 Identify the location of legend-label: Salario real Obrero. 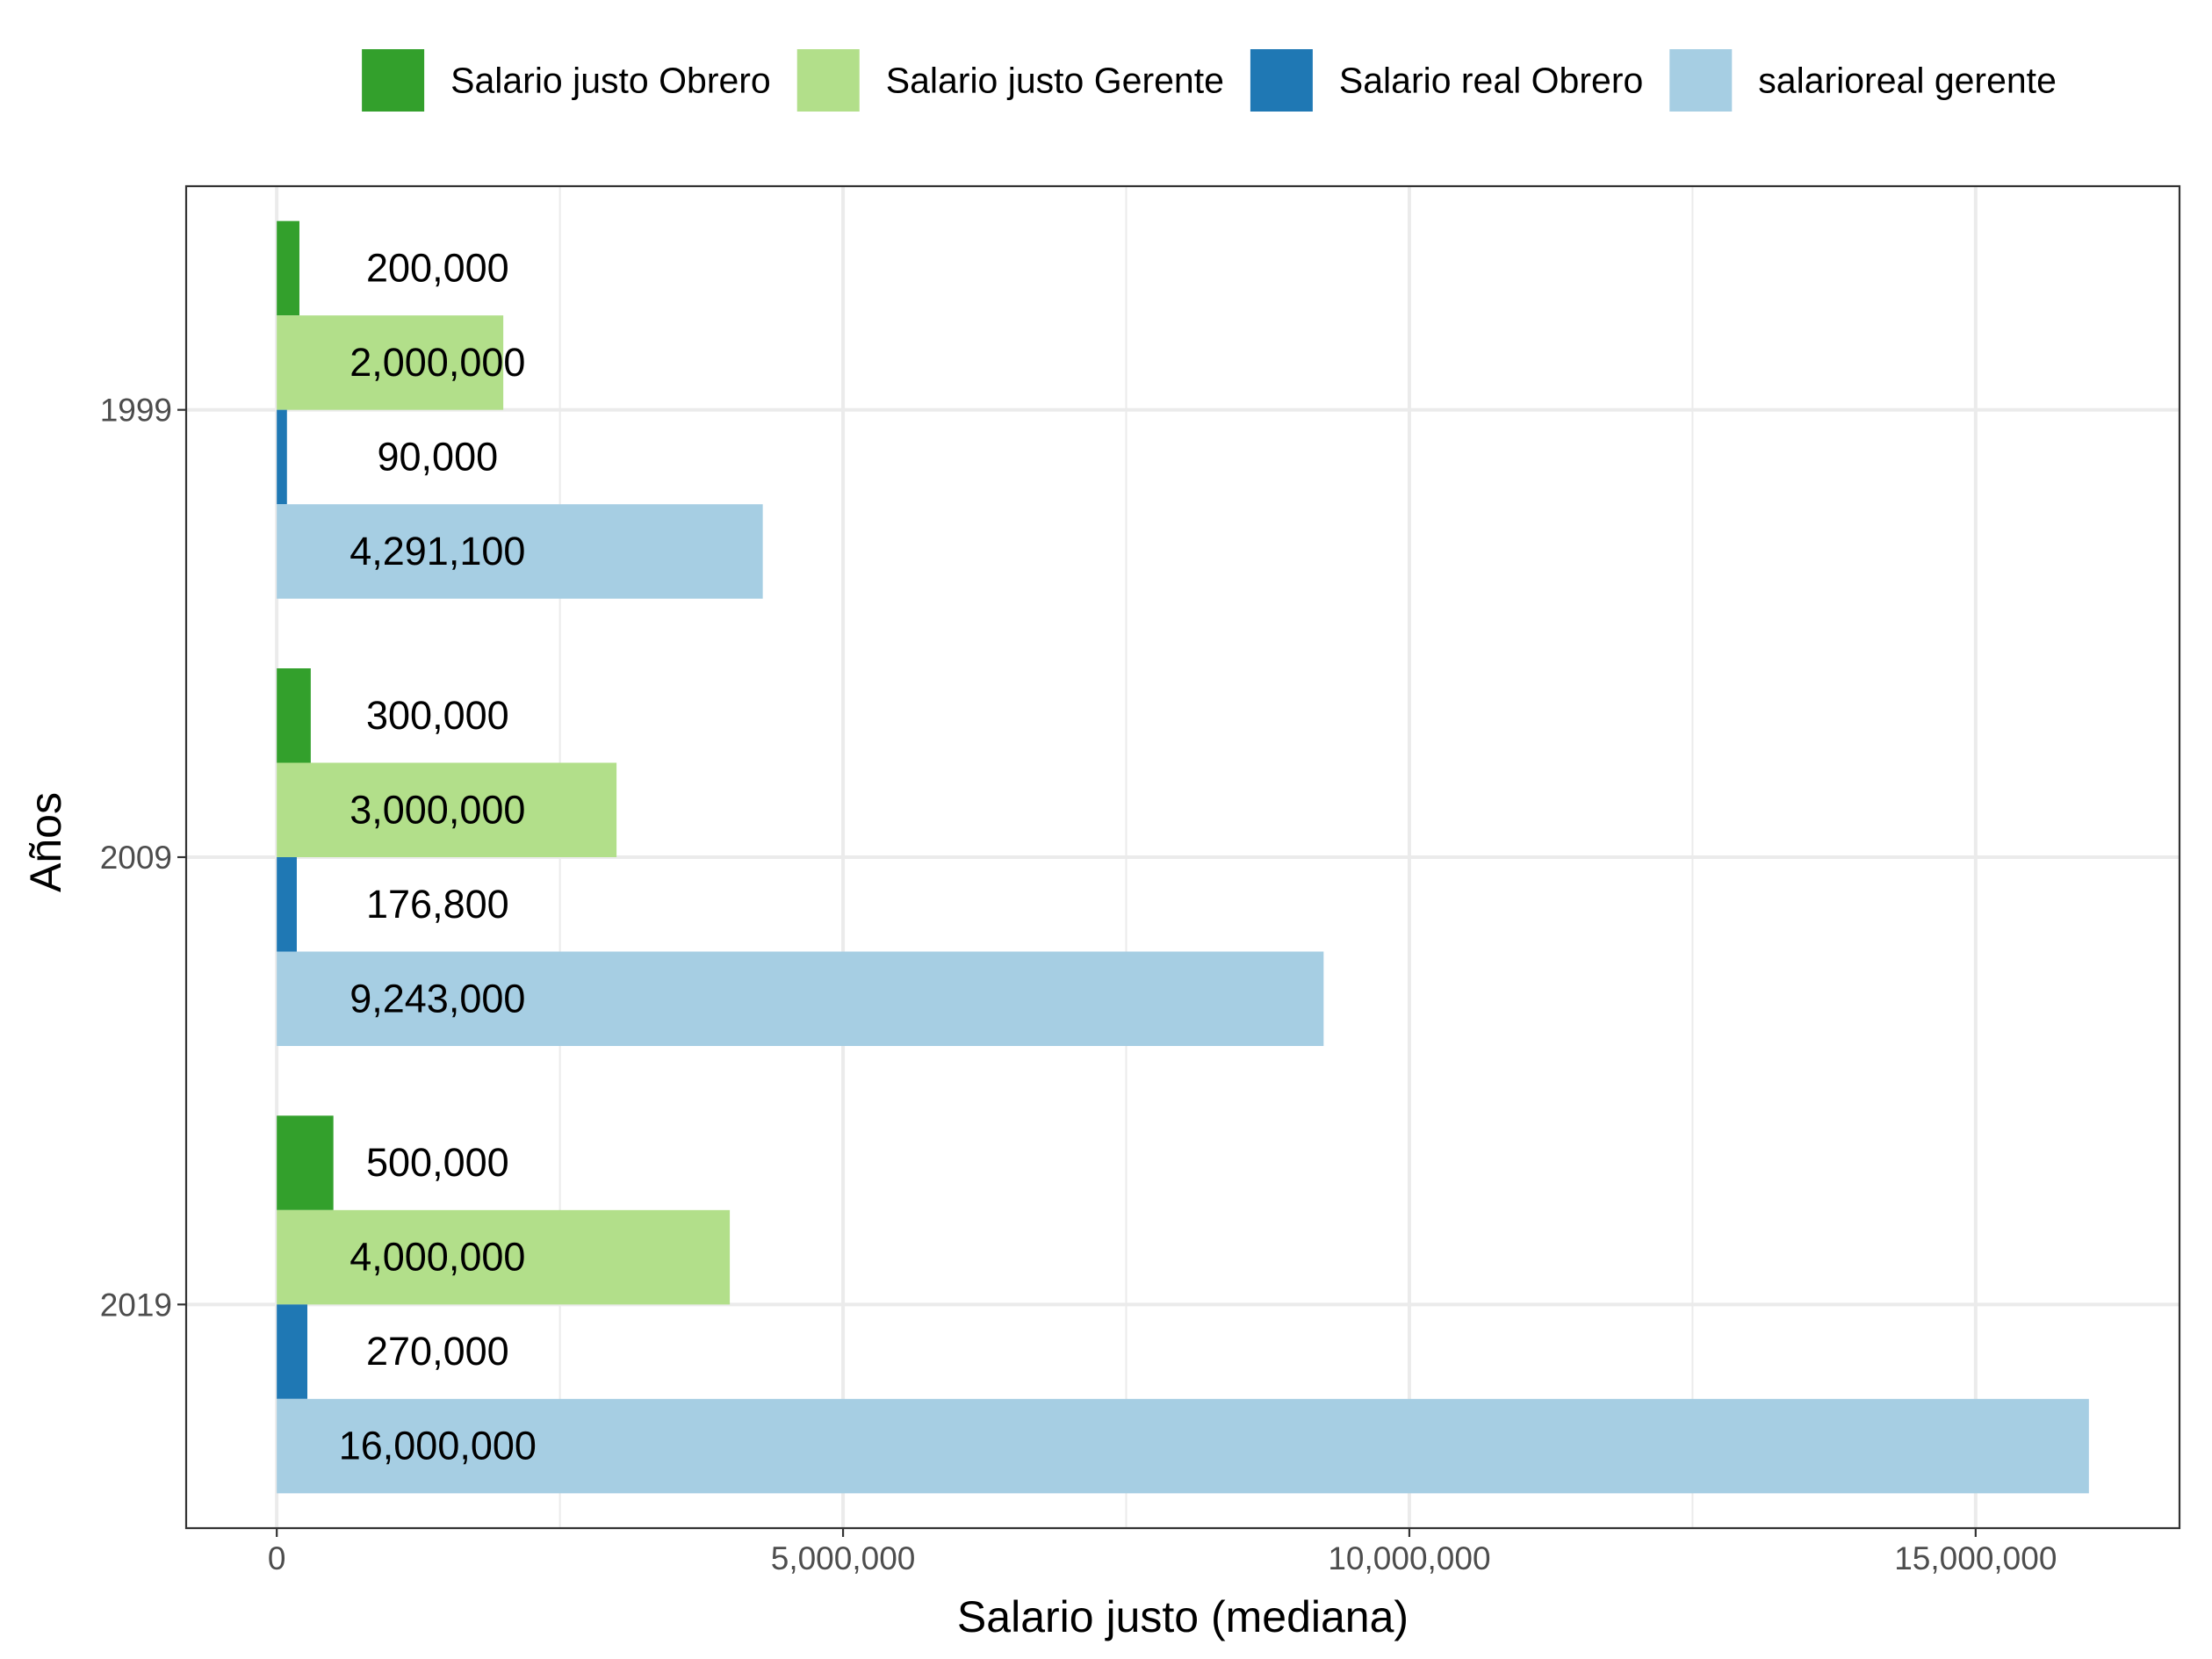
(1491, 81).